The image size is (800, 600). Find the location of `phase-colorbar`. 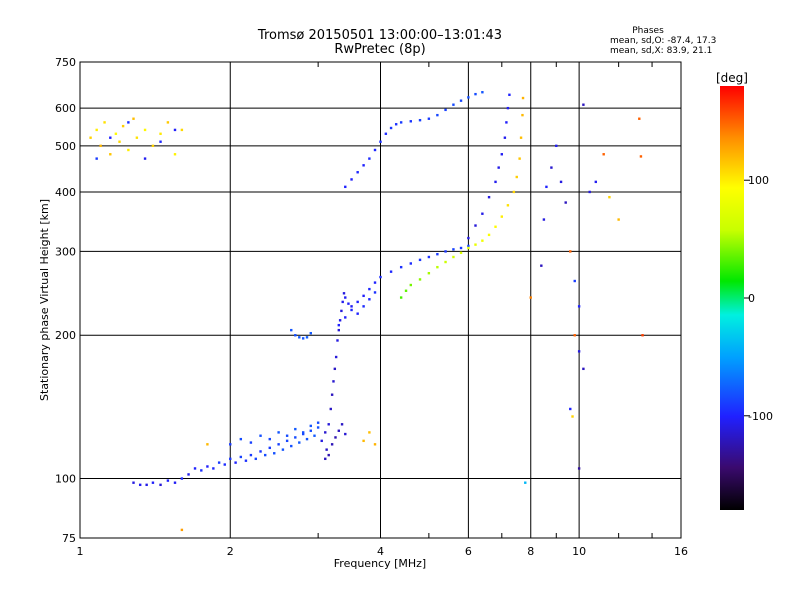

phase-colorbar is located at coordinates (732, 298).